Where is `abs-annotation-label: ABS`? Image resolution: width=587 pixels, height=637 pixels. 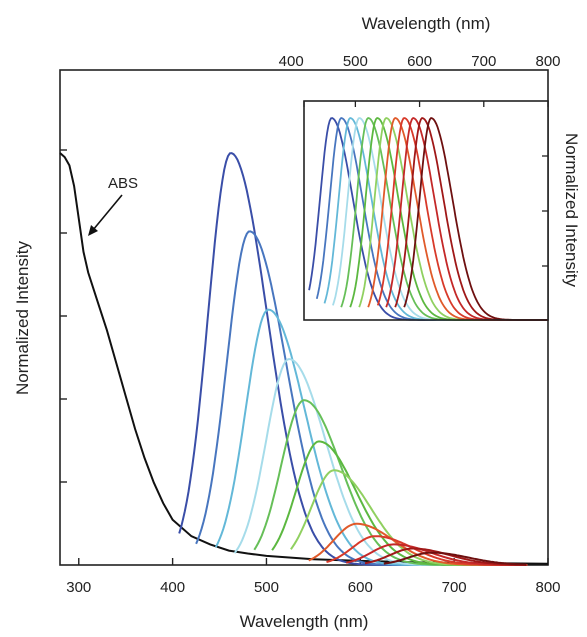 abs-annotation-label: ABS is located at coordinates (123, 183).